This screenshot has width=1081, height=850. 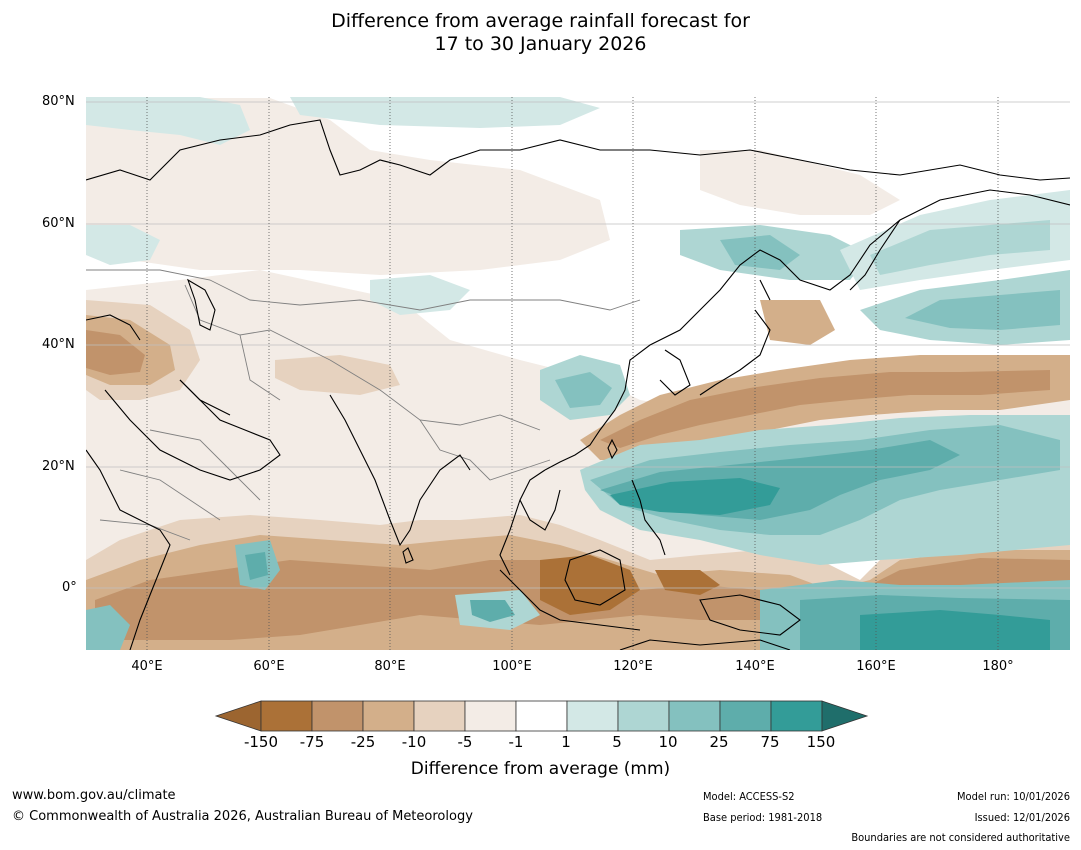 I want to click on colorbar-tick: -1, so click(x=516, y=742).